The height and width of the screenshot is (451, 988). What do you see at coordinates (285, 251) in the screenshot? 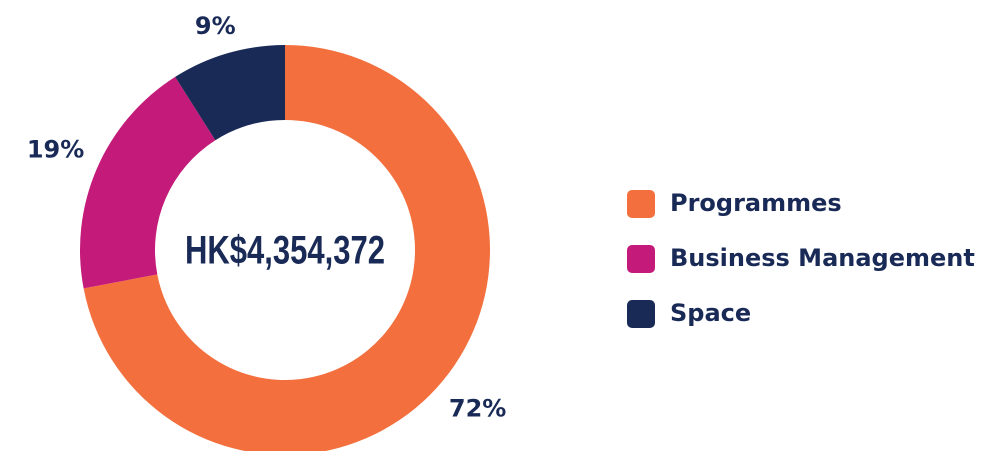
I see `center-label: HK$4,354,372` at bounding box center [285, 251].